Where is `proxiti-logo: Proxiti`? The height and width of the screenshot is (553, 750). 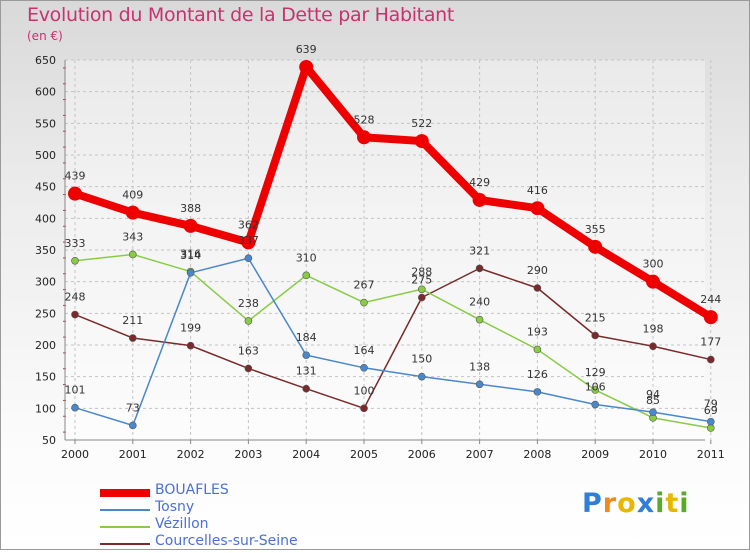 proxiti-logo: Proxiti is located at coordinates (636, 503).